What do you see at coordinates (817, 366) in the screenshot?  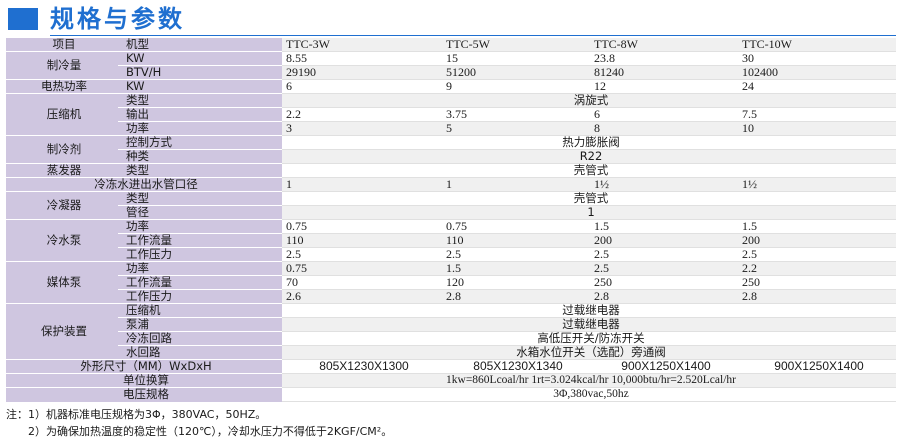 I see `table-cell: 900X1250X1400` at bounding box center [817, 366].